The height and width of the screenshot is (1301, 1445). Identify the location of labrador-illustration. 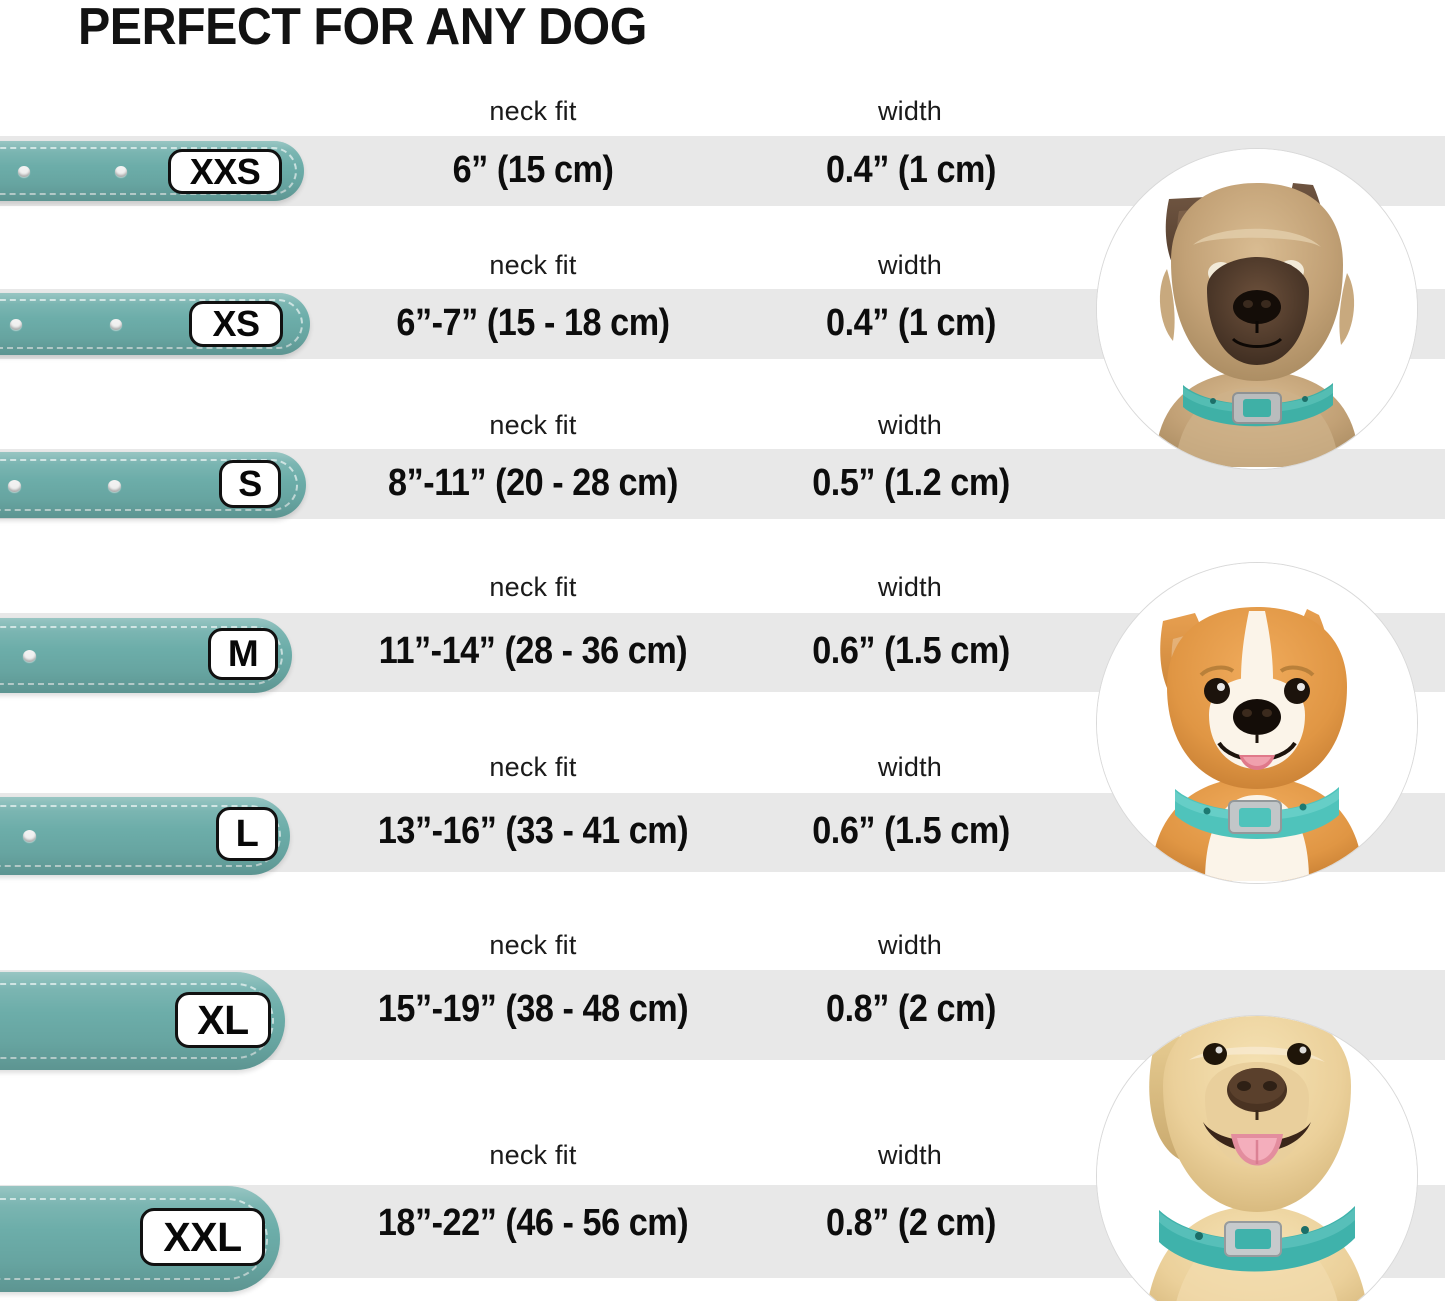
(1257, 1158).